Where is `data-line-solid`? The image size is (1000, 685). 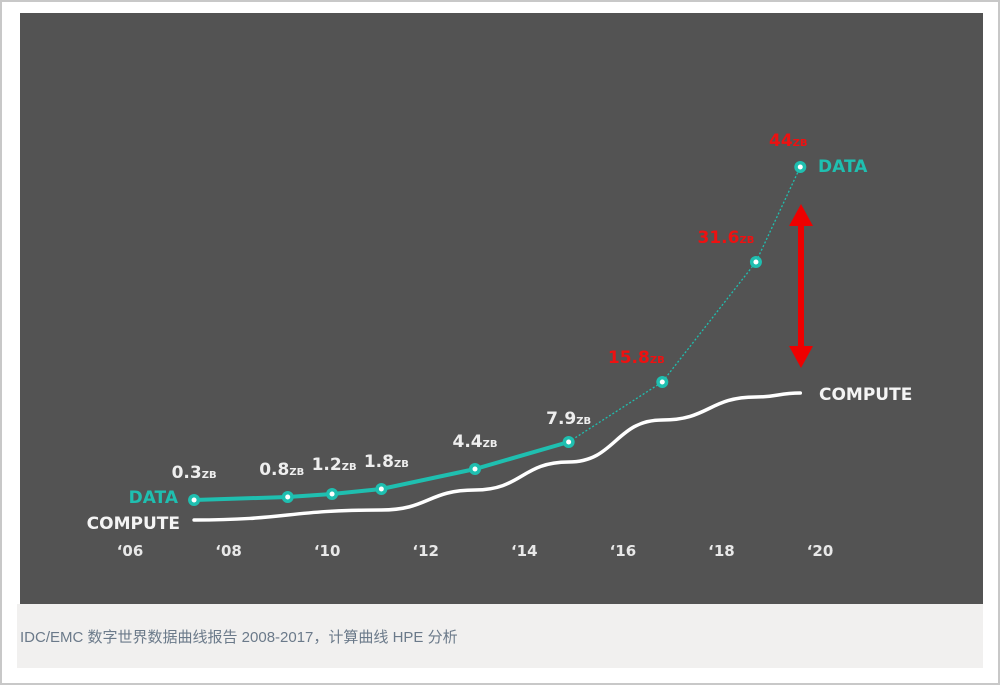 data-line-solid is located at coordinates (382, 471).